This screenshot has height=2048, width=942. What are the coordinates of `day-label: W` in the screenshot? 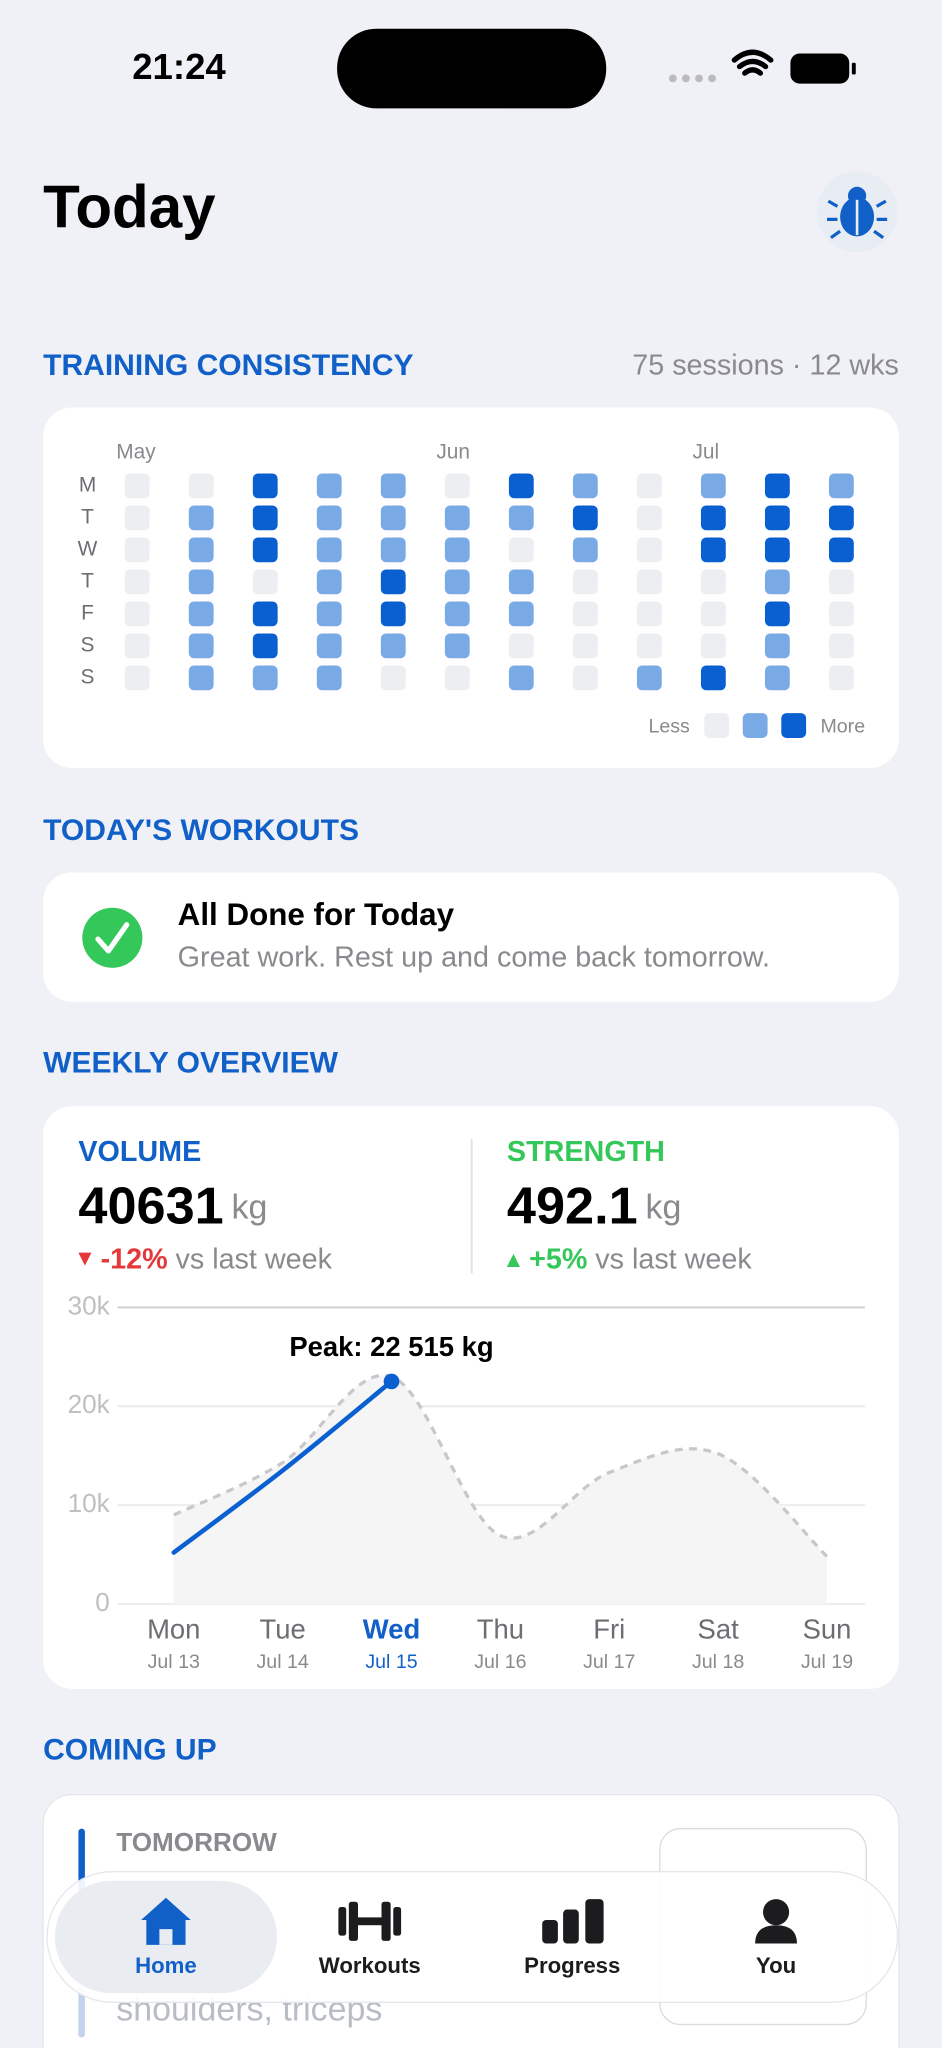 It's located at (88, 548).